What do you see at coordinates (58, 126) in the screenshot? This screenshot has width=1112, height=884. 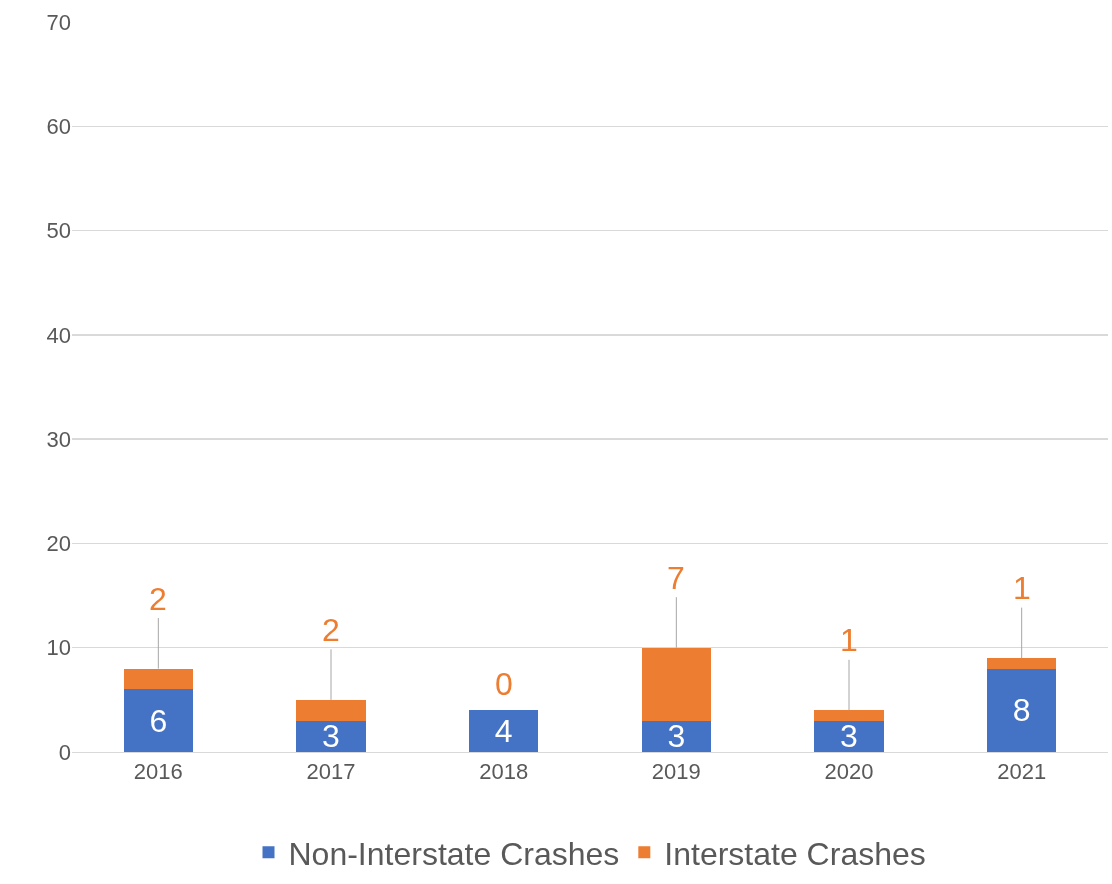 I see `y-tick-label: 60` at bounding box center [58, 126].